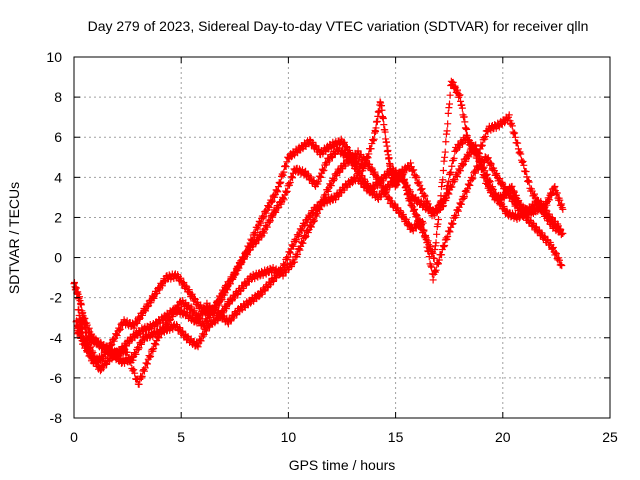 This screenshot has width=640, height=480. I want to click on x-tick-label: 0, so click(74, 437).